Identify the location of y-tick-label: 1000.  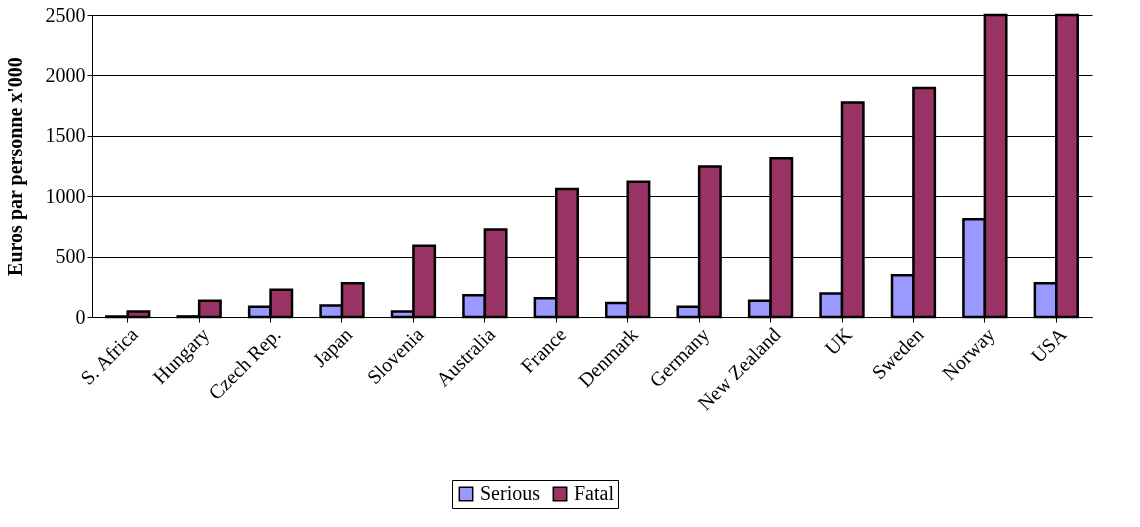
(65, 195).